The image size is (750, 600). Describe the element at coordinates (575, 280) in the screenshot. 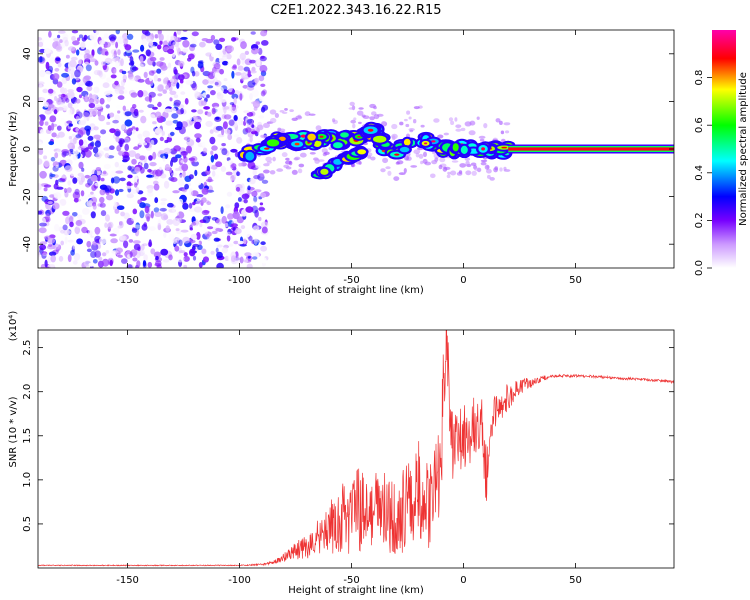

I see `spectrogram-x-tick-label: 50` at that location.